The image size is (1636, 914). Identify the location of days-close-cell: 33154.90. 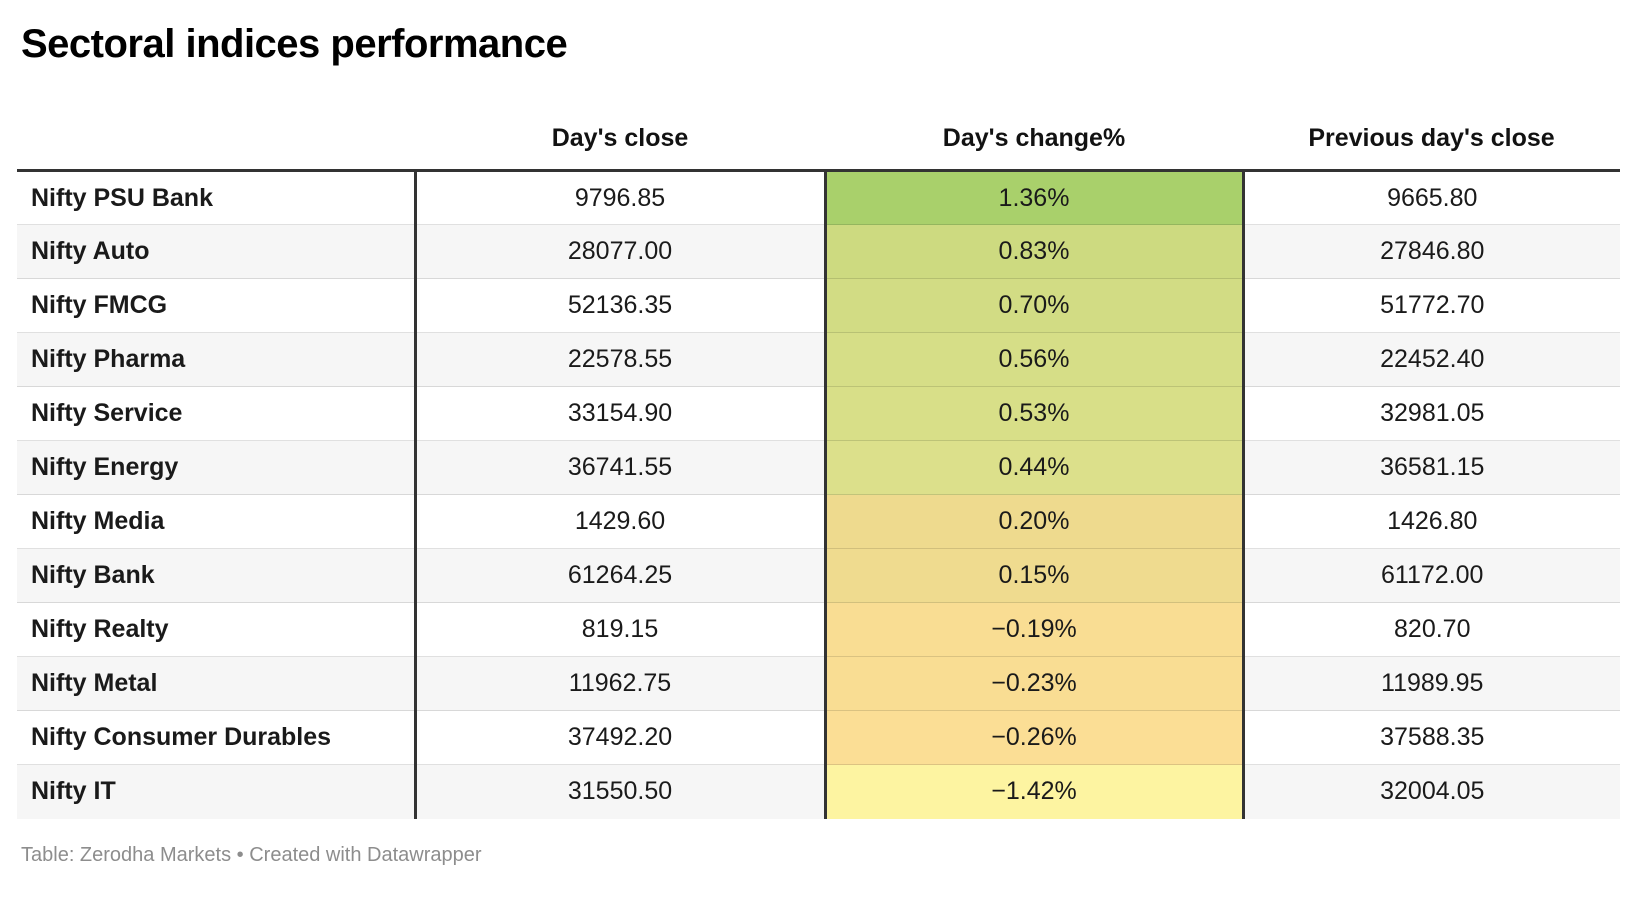
(620, 413).